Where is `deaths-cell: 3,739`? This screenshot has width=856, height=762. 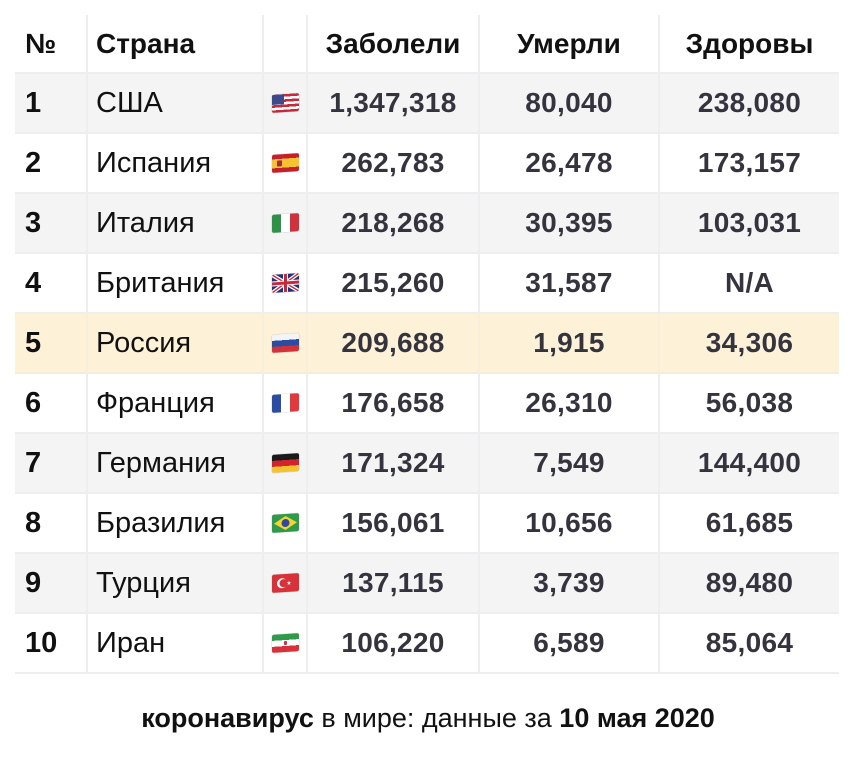
deaths-cell: 3,739 is located at coordinates (570, 584).